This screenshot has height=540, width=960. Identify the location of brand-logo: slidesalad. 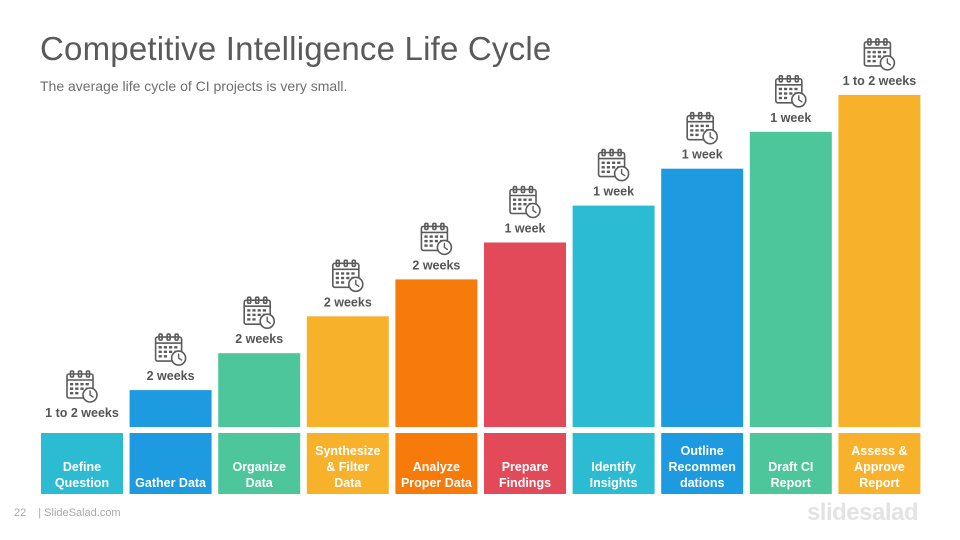
(862, 512).